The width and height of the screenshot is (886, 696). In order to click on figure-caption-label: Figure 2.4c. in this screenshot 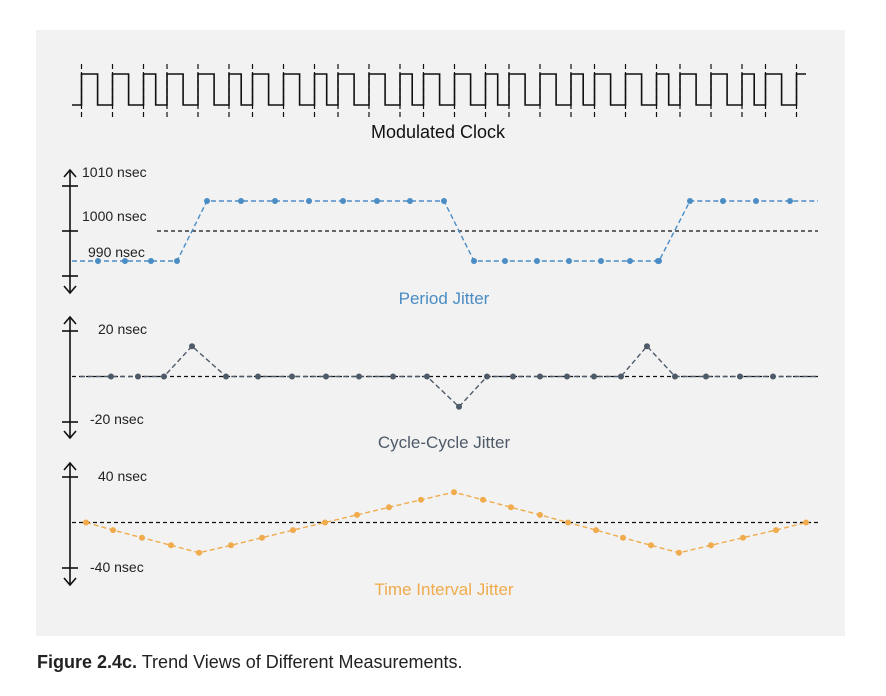, I will do `click(87, 662)`.